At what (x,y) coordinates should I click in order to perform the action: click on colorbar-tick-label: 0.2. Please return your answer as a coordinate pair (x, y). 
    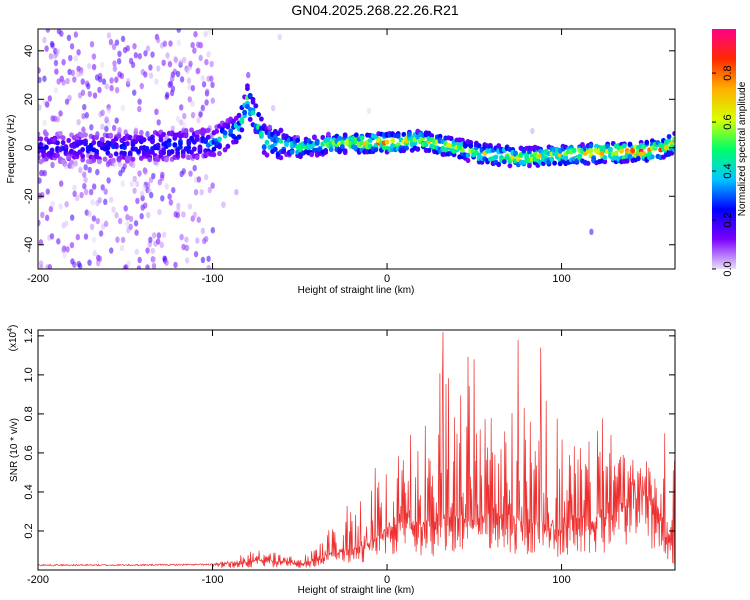
    Looking at the image, I should click on (728, 219).